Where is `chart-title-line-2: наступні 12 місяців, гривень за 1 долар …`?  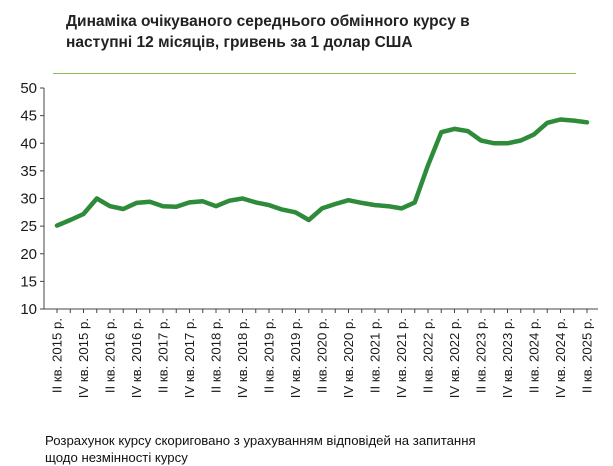 chart-title-line-2: наступні 12 місяців, гривень за 1 долар … is located at coordinates (239, 42).